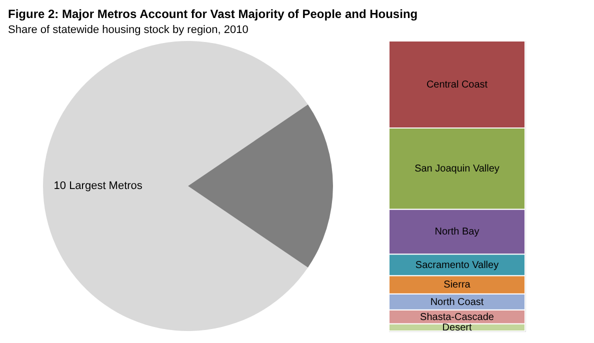 The width and height of the screenshot is (594, 343). I want to click on series-label: North Bay, so click(457, 232).